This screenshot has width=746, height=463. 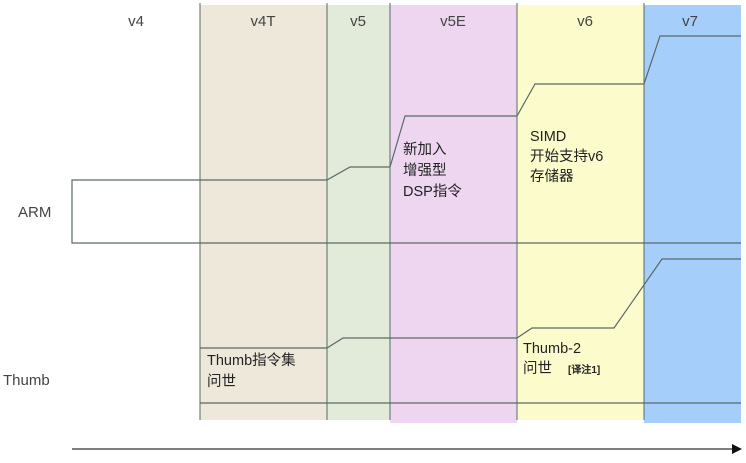 What do you see at coordinates (251, 371) in the screenshot?
I see `note-thumb: Thumb指令集 问世` at bounding box center [251, 371].